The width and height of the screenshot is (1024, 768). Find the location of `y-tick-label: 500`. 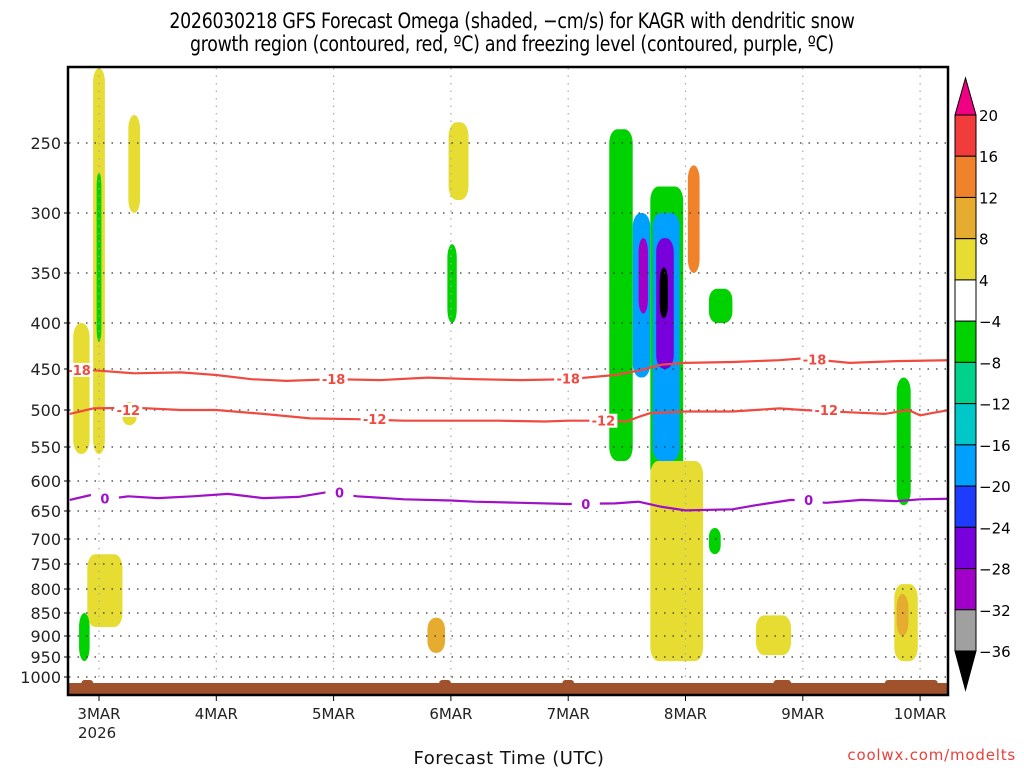

y-tick-label: 500 is located at coordinates (45, 410).